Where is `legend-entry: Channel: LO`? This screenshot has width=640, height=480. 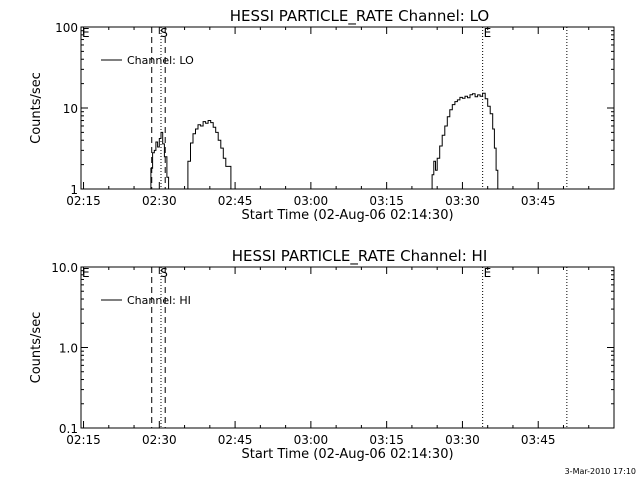
legend-entry: Channel: LO is located at coordinates (160, 60).